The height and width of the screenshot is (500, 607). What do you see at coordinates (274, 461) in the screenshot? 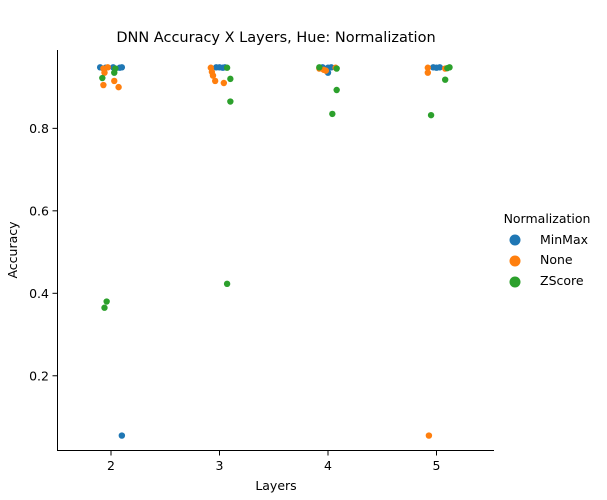
I see `x-ticks: 2 3 4 5` at bounding box center [274, 461].